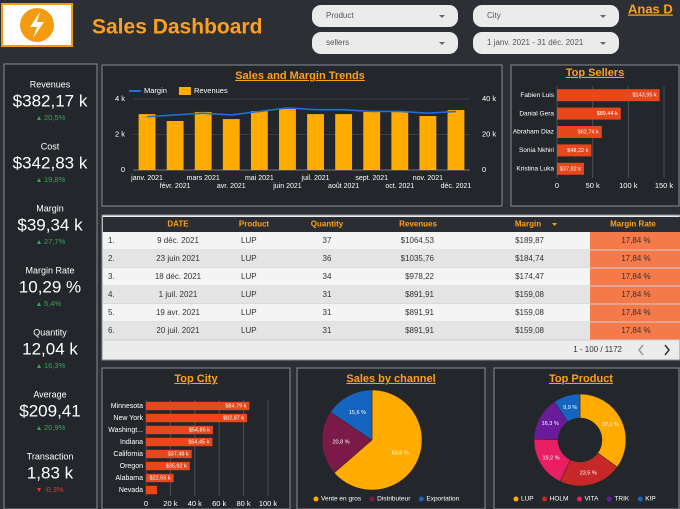 This screenshot has height=509, width=680. I want to click on kpi-change: 27,7%, so click(55, 241).